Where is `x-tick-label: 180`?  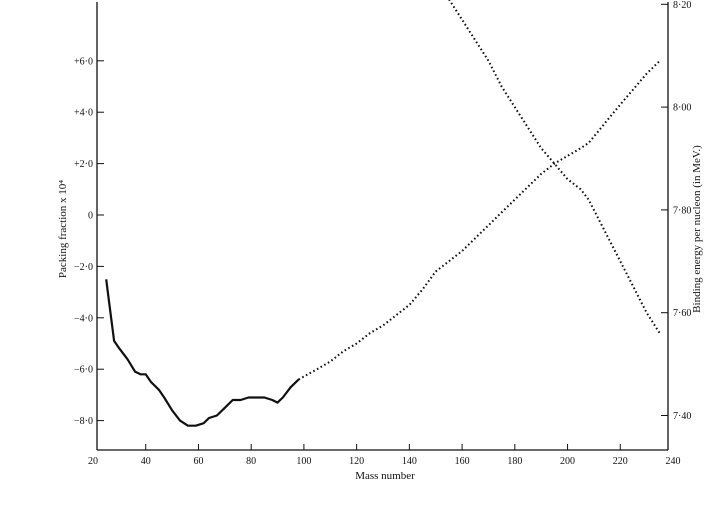 x-tick-label: 180 is located at coordinates (514, 461).